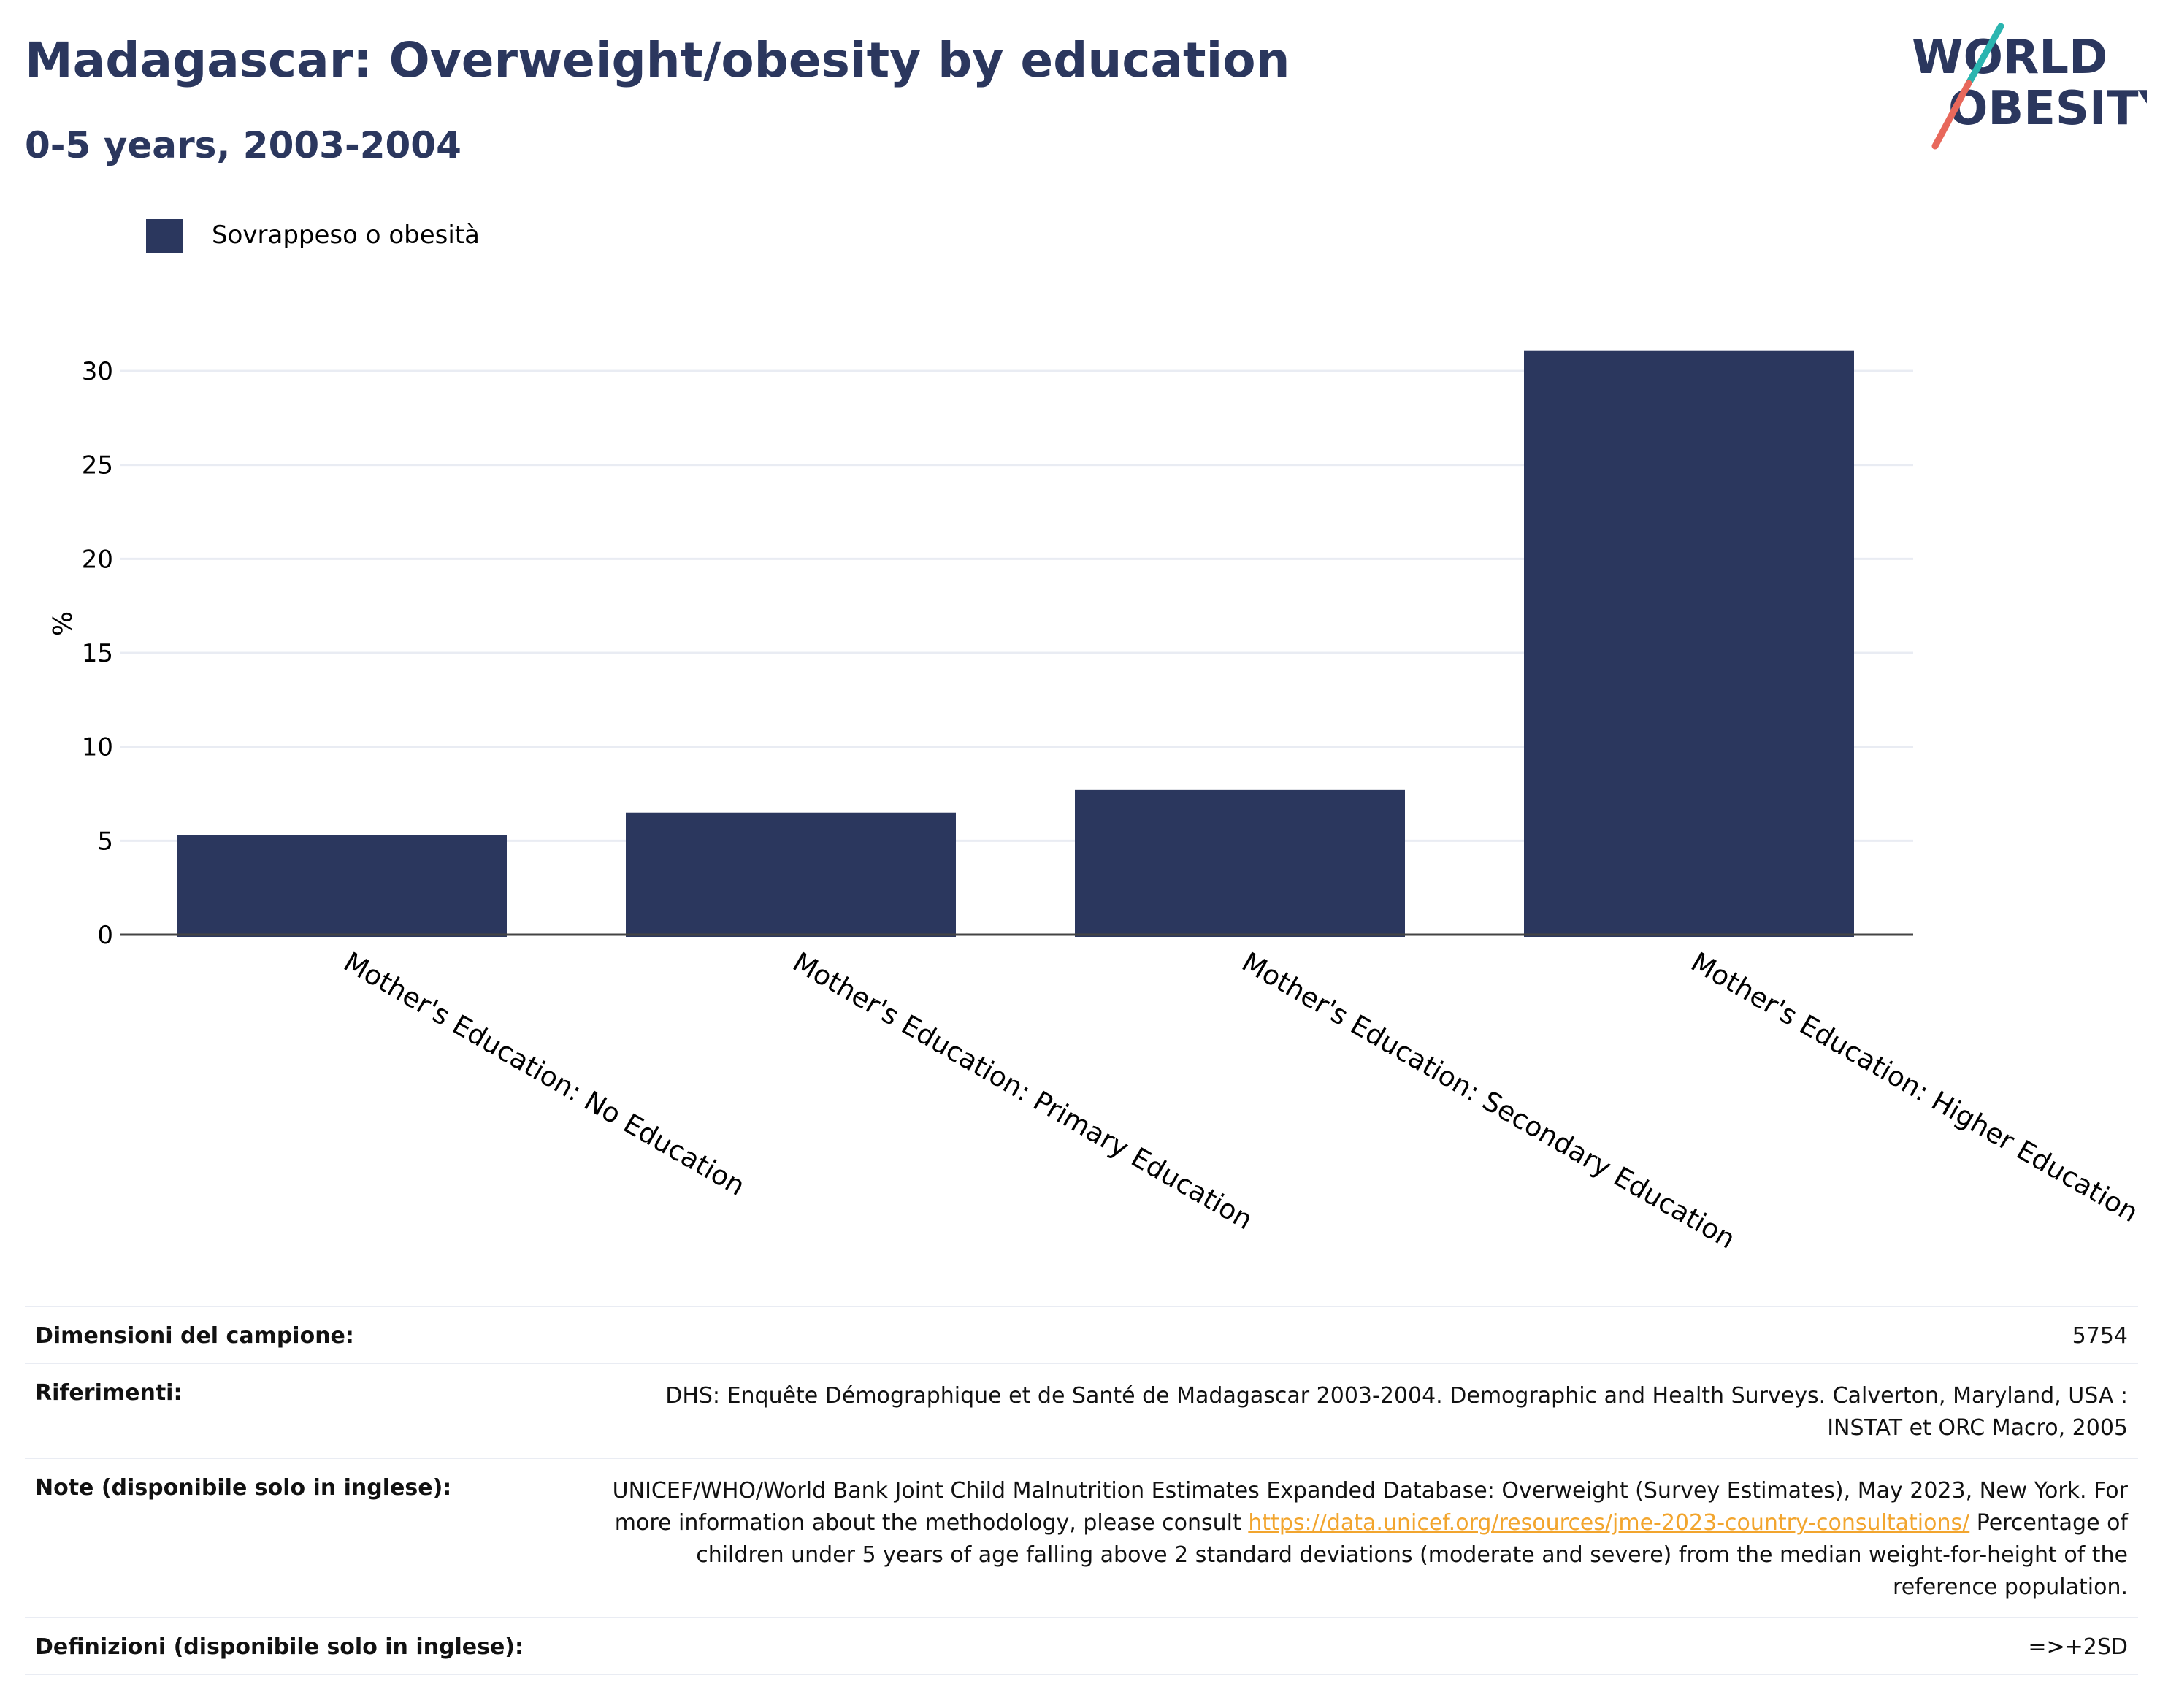  Describe the element at coordinates (1081, 1334) in the screenshot. I see `meta-row-sample-size: Dimensioni del campione: 5754` at that location.